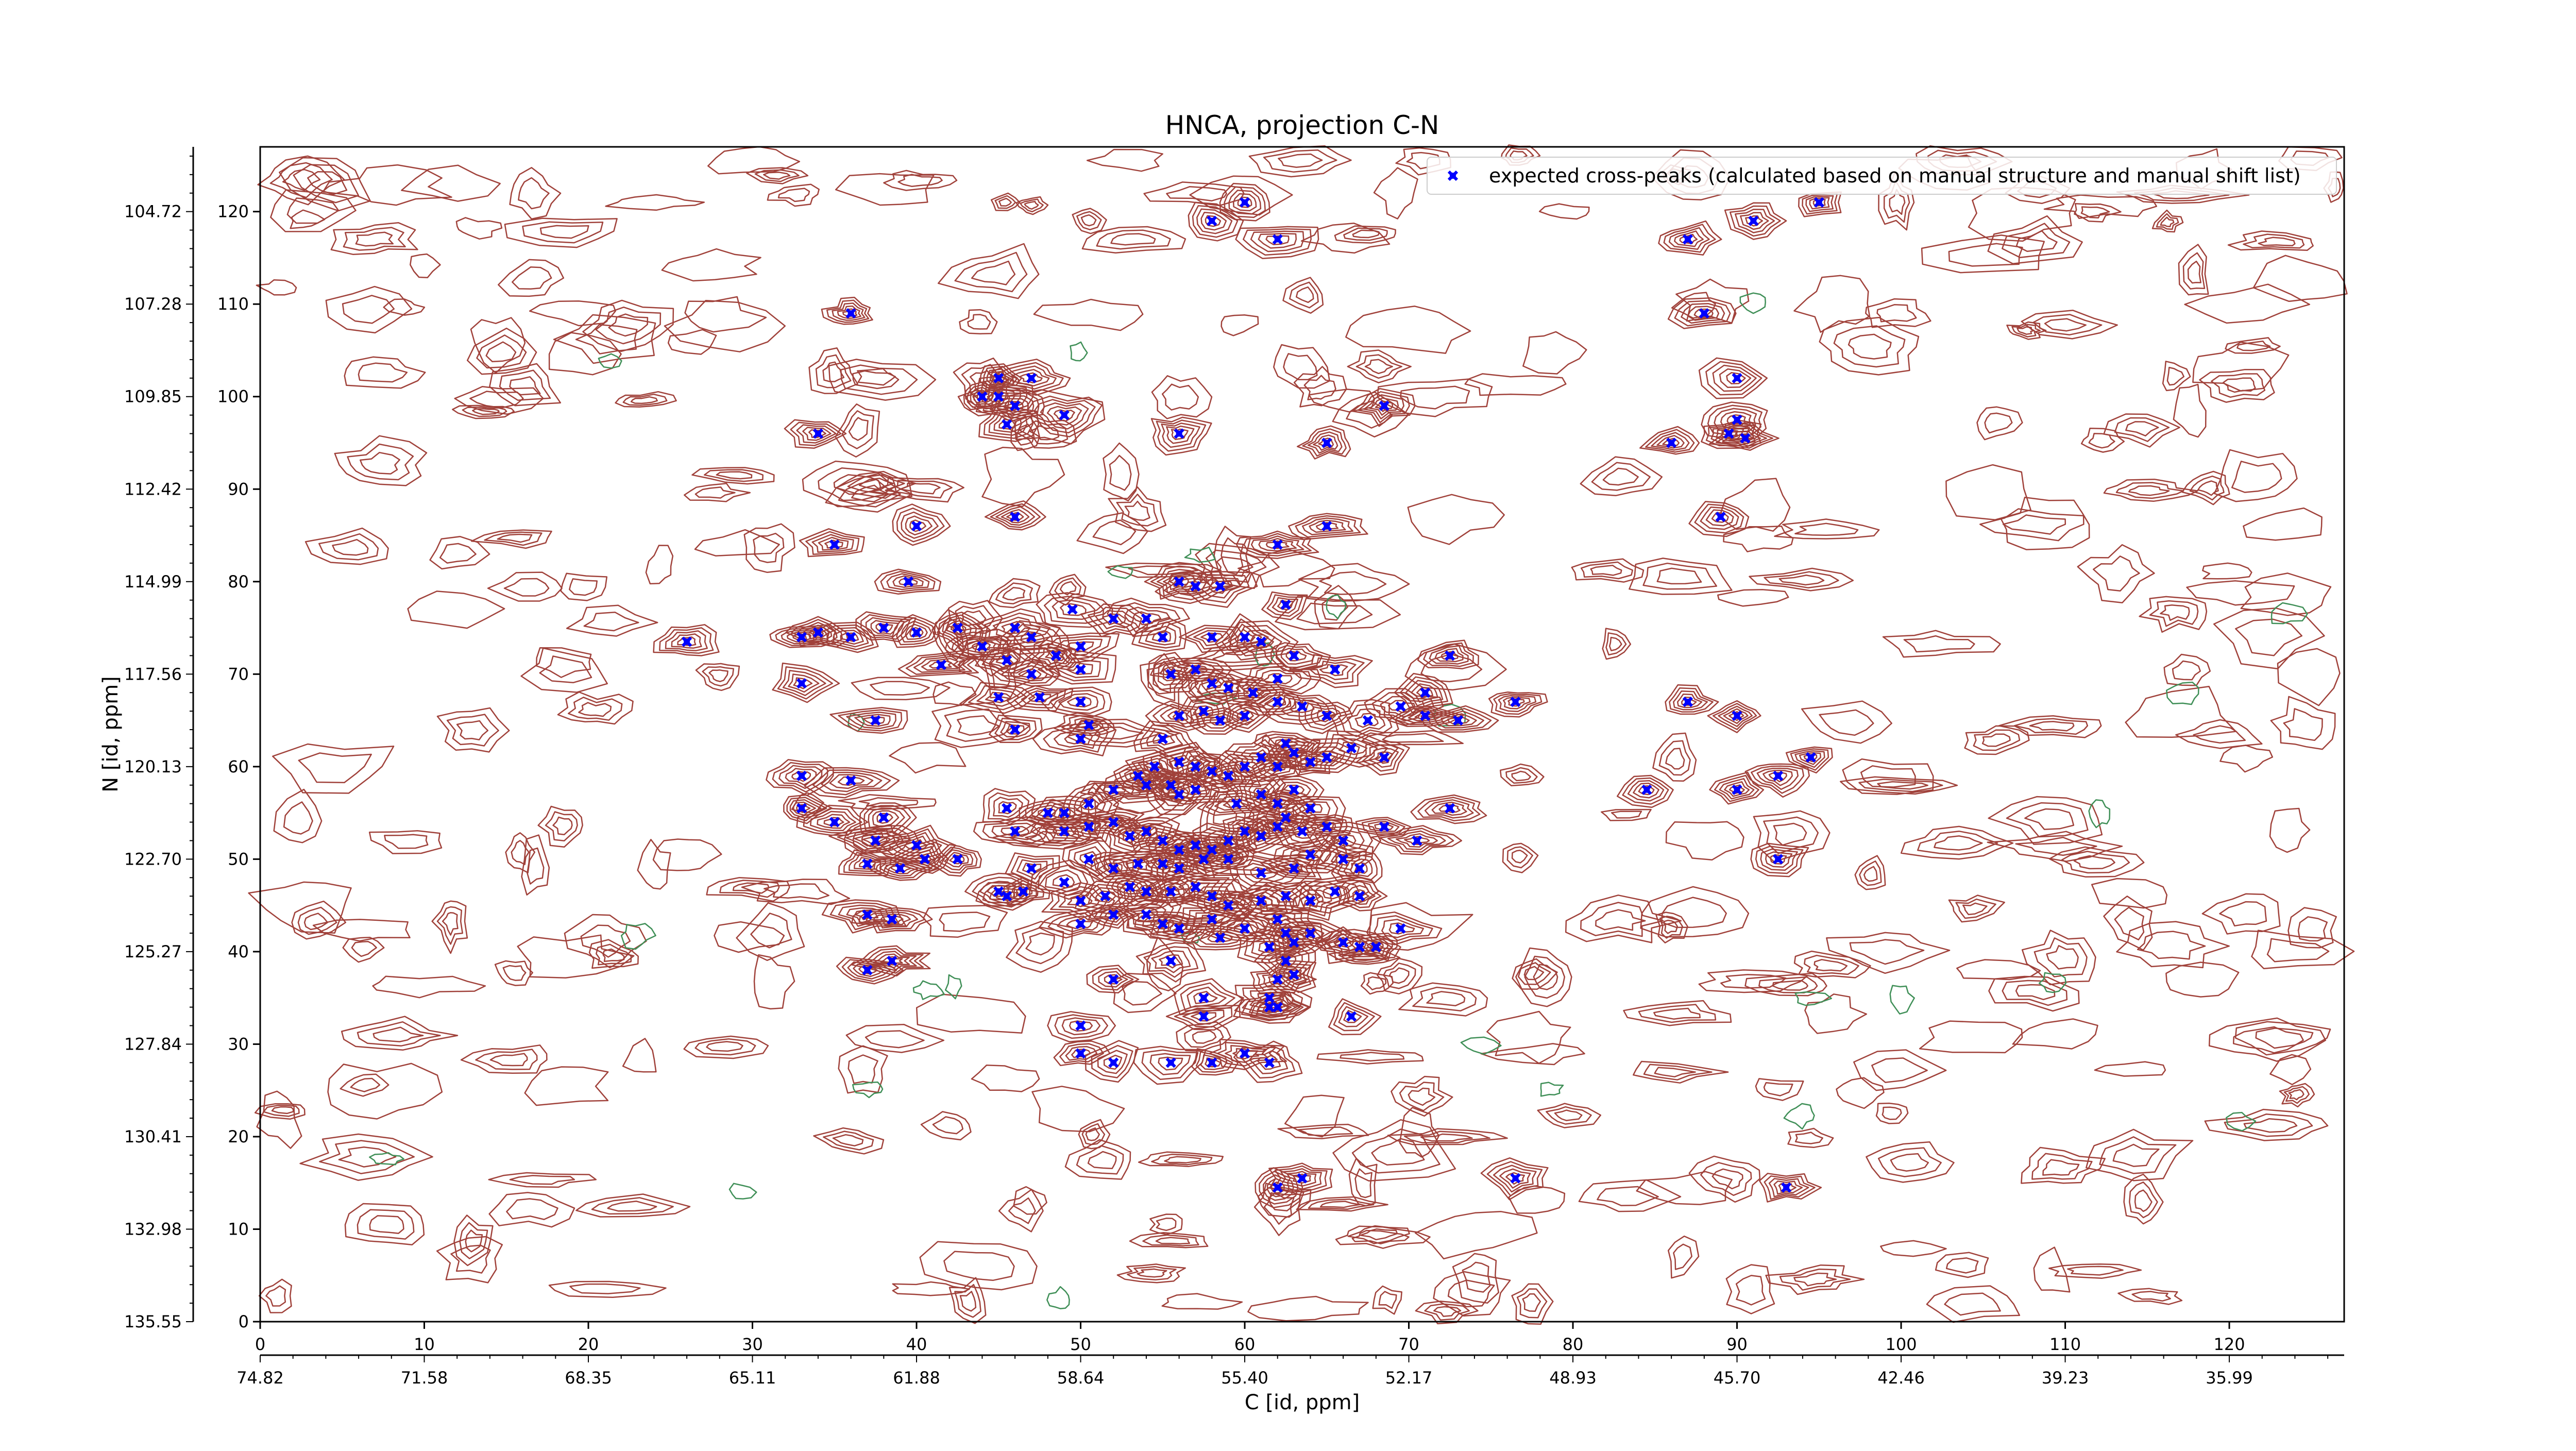 This screenshot has height=1451, width=2576. What do you see at coordinates (1737, 1344) in the screenshot?
I see `x-tick-label: 90` at bounding box center [1737, 1344].